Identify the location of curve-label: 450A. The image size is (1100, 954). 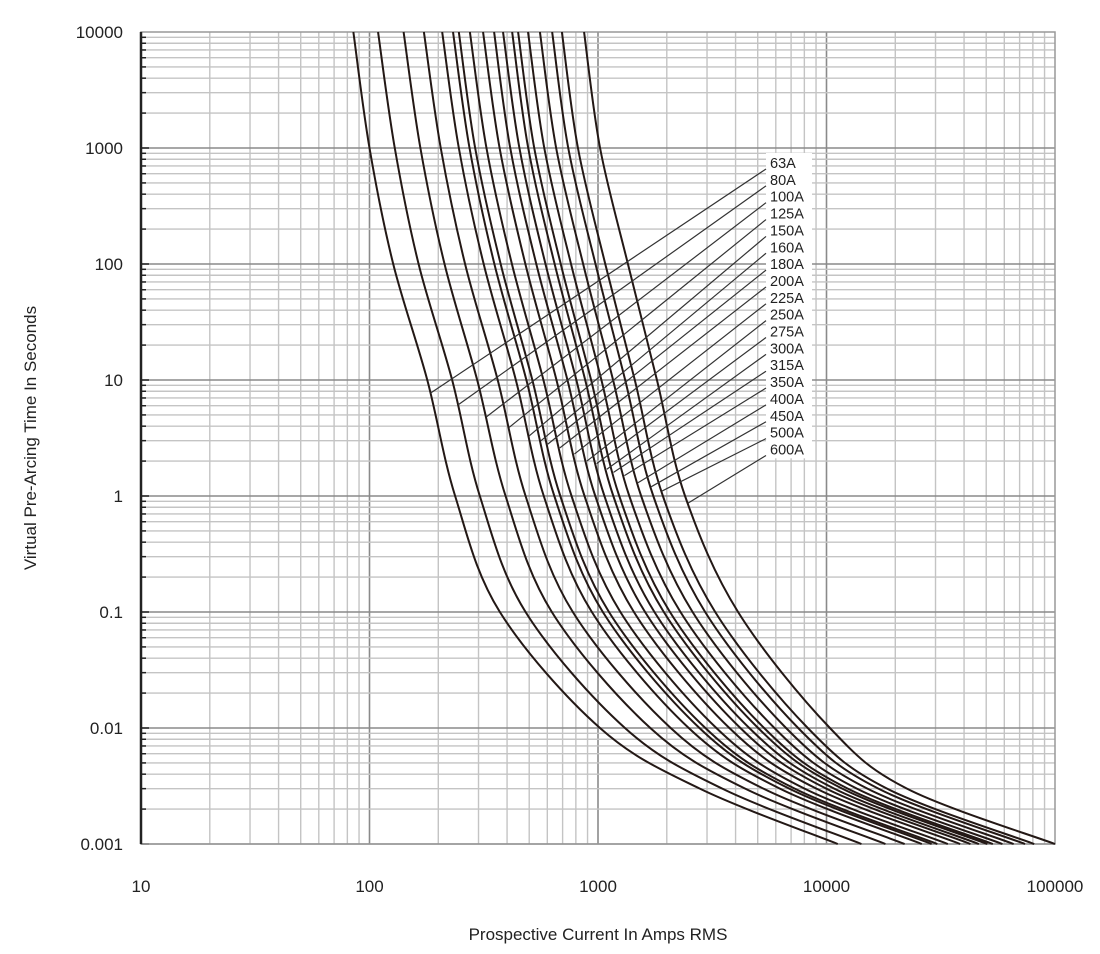
(787, 417).